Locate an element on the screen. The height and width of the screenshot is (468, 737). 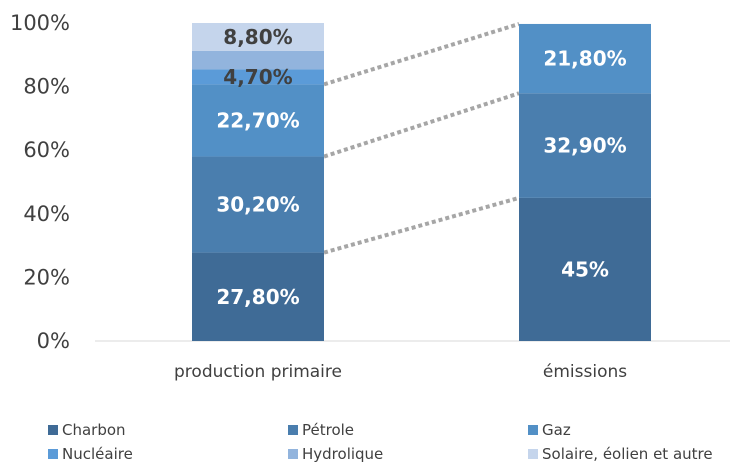
y-tick-label: 40% is located at coordinates (46, 214).